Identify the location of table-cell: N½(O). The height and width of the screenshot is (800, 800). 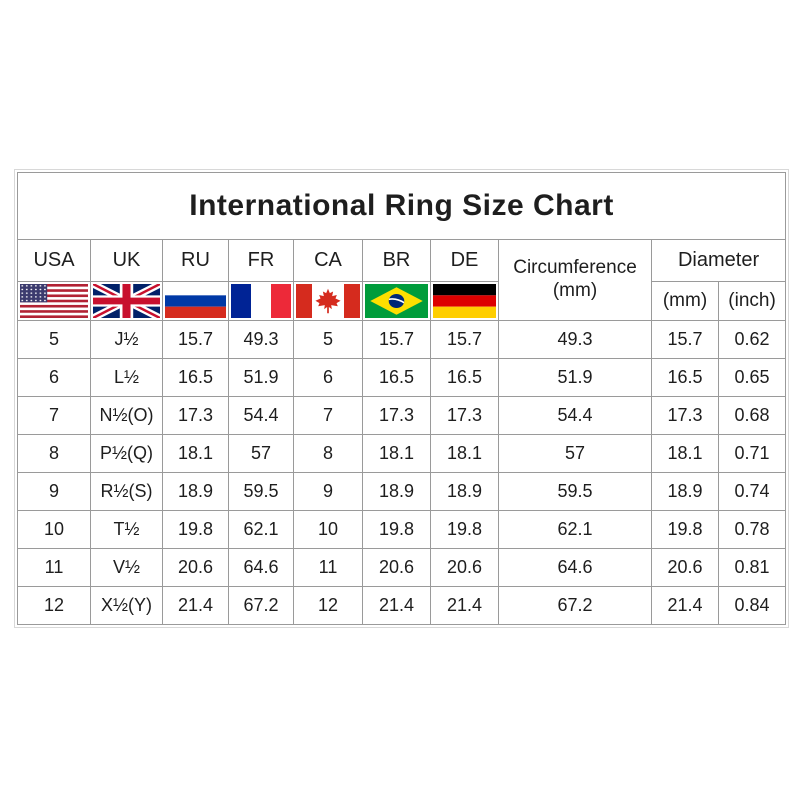
(126, 415).